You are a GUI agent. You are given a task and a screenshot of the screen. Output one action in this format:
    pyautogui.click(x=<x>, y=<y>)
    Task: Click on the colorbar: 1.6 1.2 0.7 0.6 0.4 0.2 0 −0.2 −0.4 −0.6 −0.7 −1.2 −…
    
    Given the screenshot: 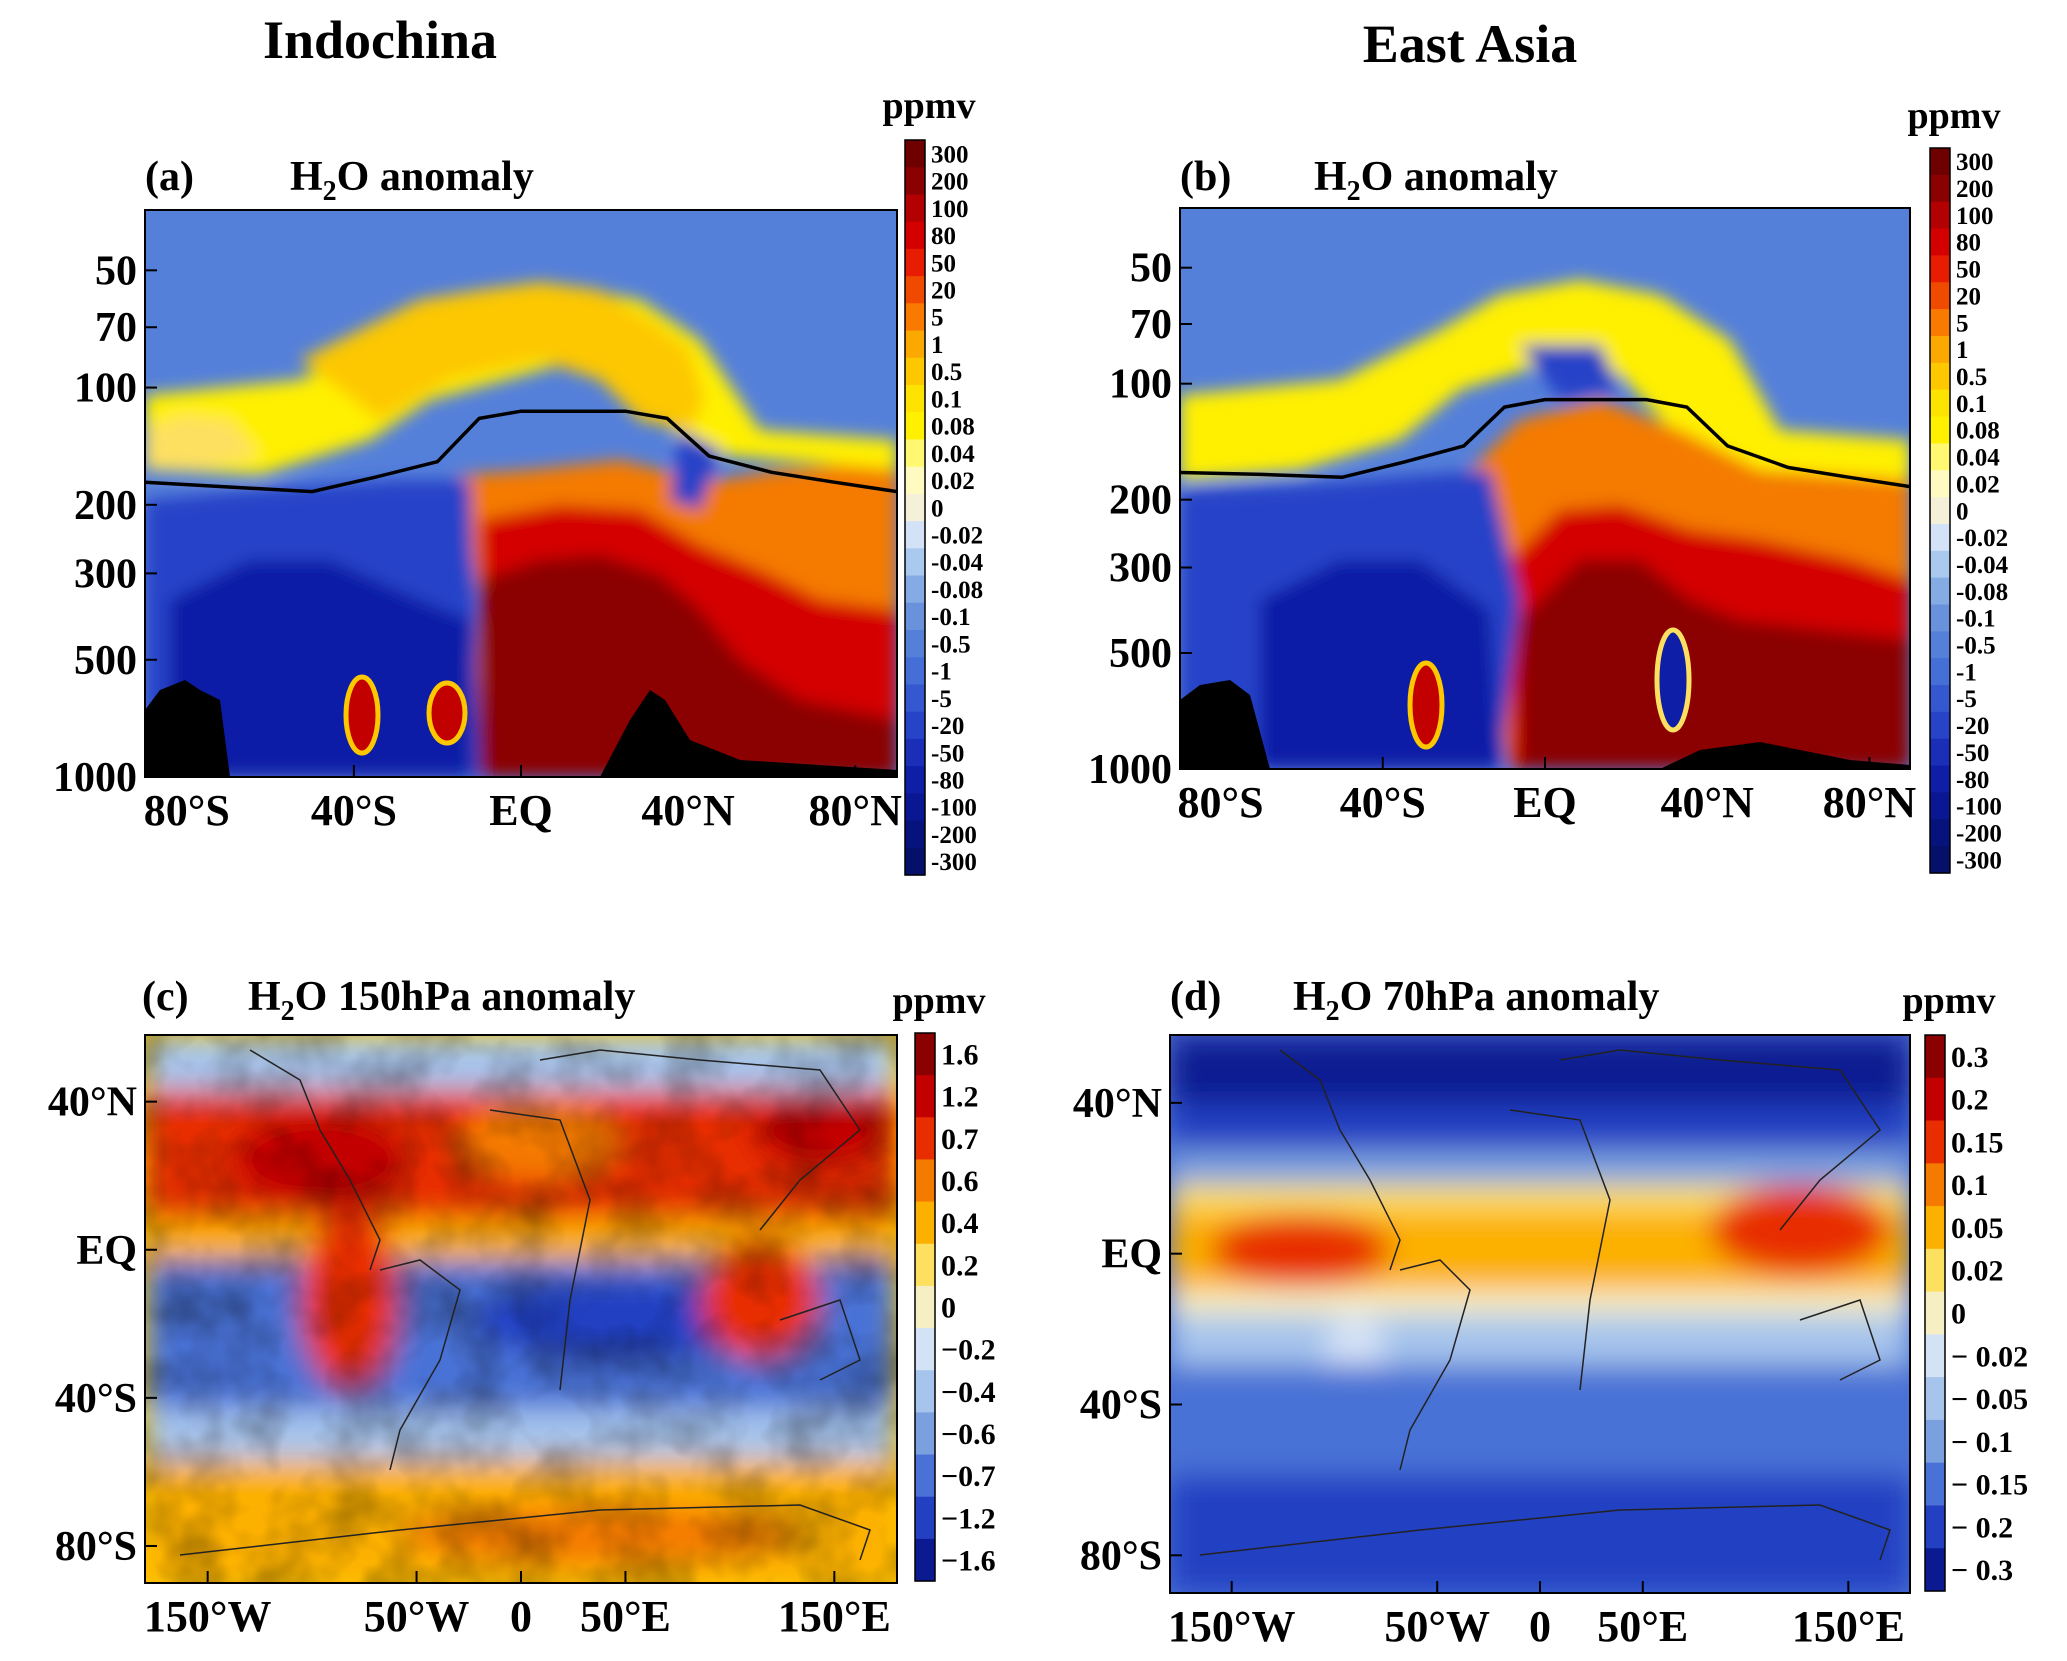 What is the action you would take?
    pyautogui.click(x=944, y=1281)
    